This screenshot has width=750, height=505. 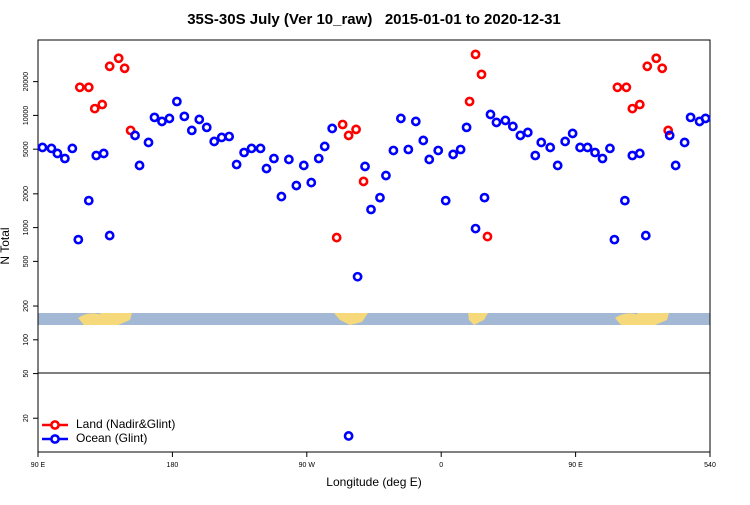 I want to click on y-tick-label: 50, so click(x=26, y=374).